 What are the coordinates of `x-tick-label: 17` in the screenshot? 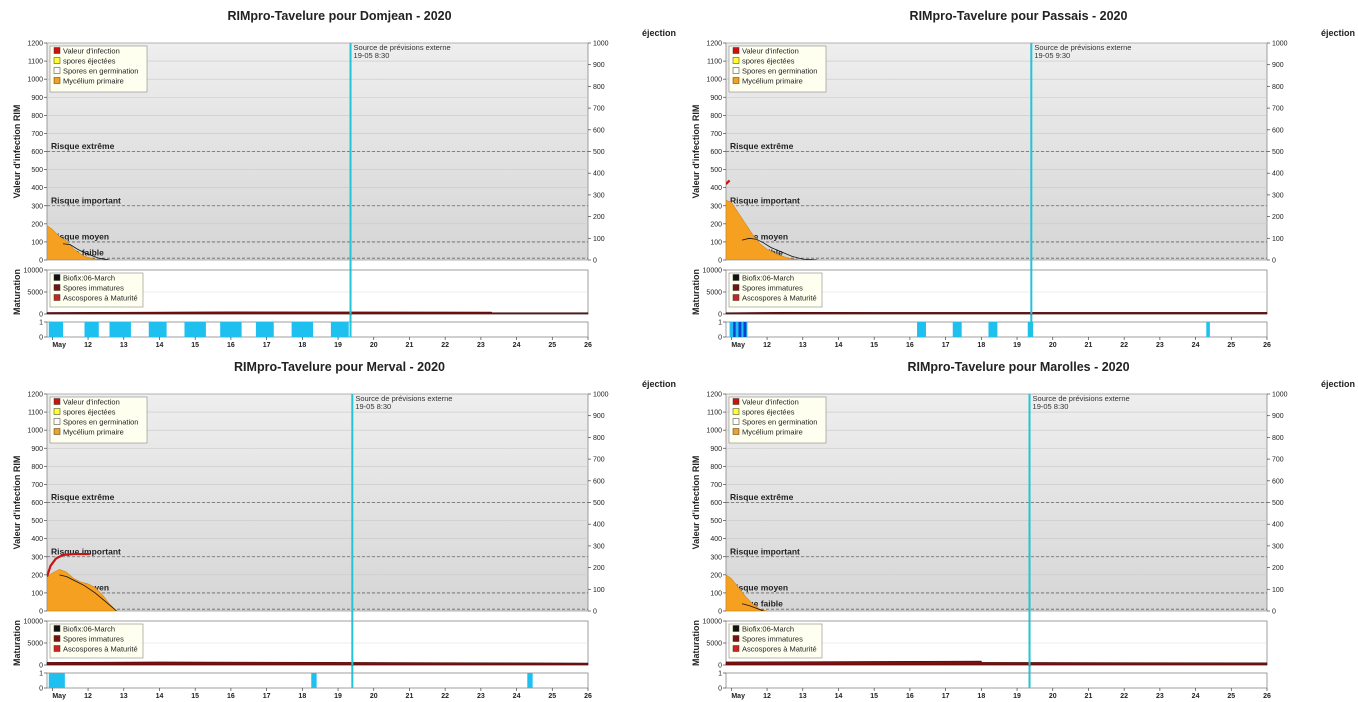 It's located at (267, 696).